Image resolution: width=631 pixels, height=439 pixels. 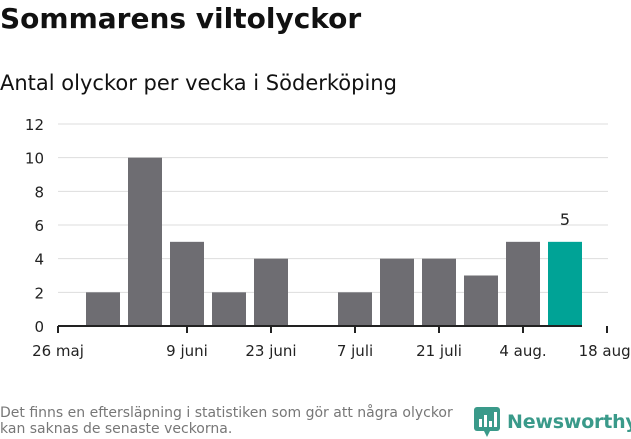 What do you see at coordinates (39, 192) in the screenshot?
I see `y-tick-label: 8` at bounding box center [39, 192].